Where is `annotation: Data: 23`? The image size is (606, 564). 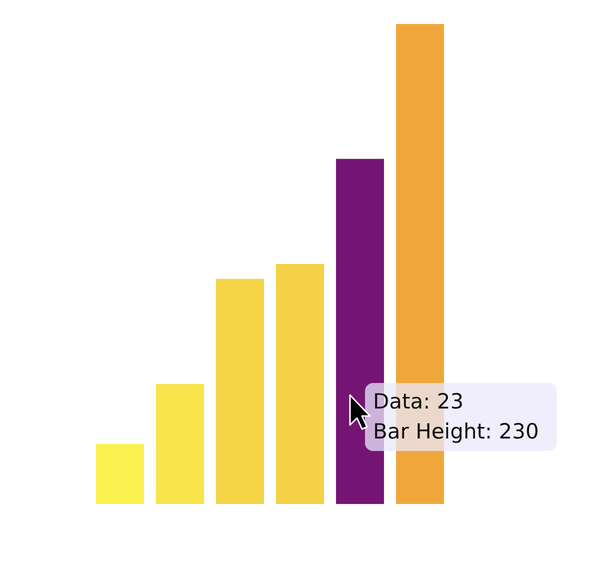
annotation: Data: 23 is located at coordinates (418, 402).